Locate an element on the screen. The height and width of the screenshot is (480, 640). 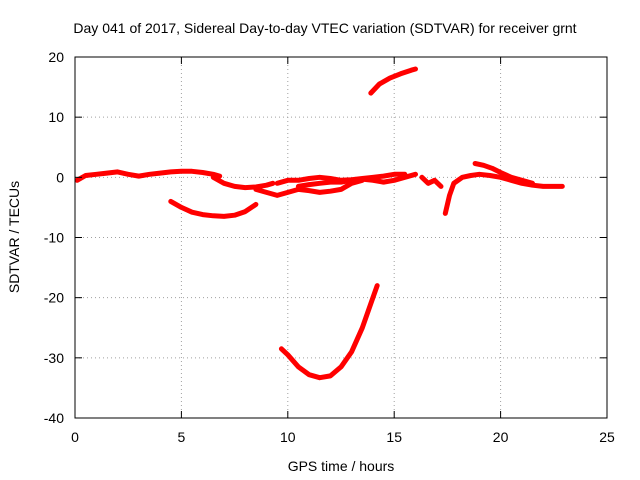
x-tick-label: 15 is located at coordinates (394, 437).